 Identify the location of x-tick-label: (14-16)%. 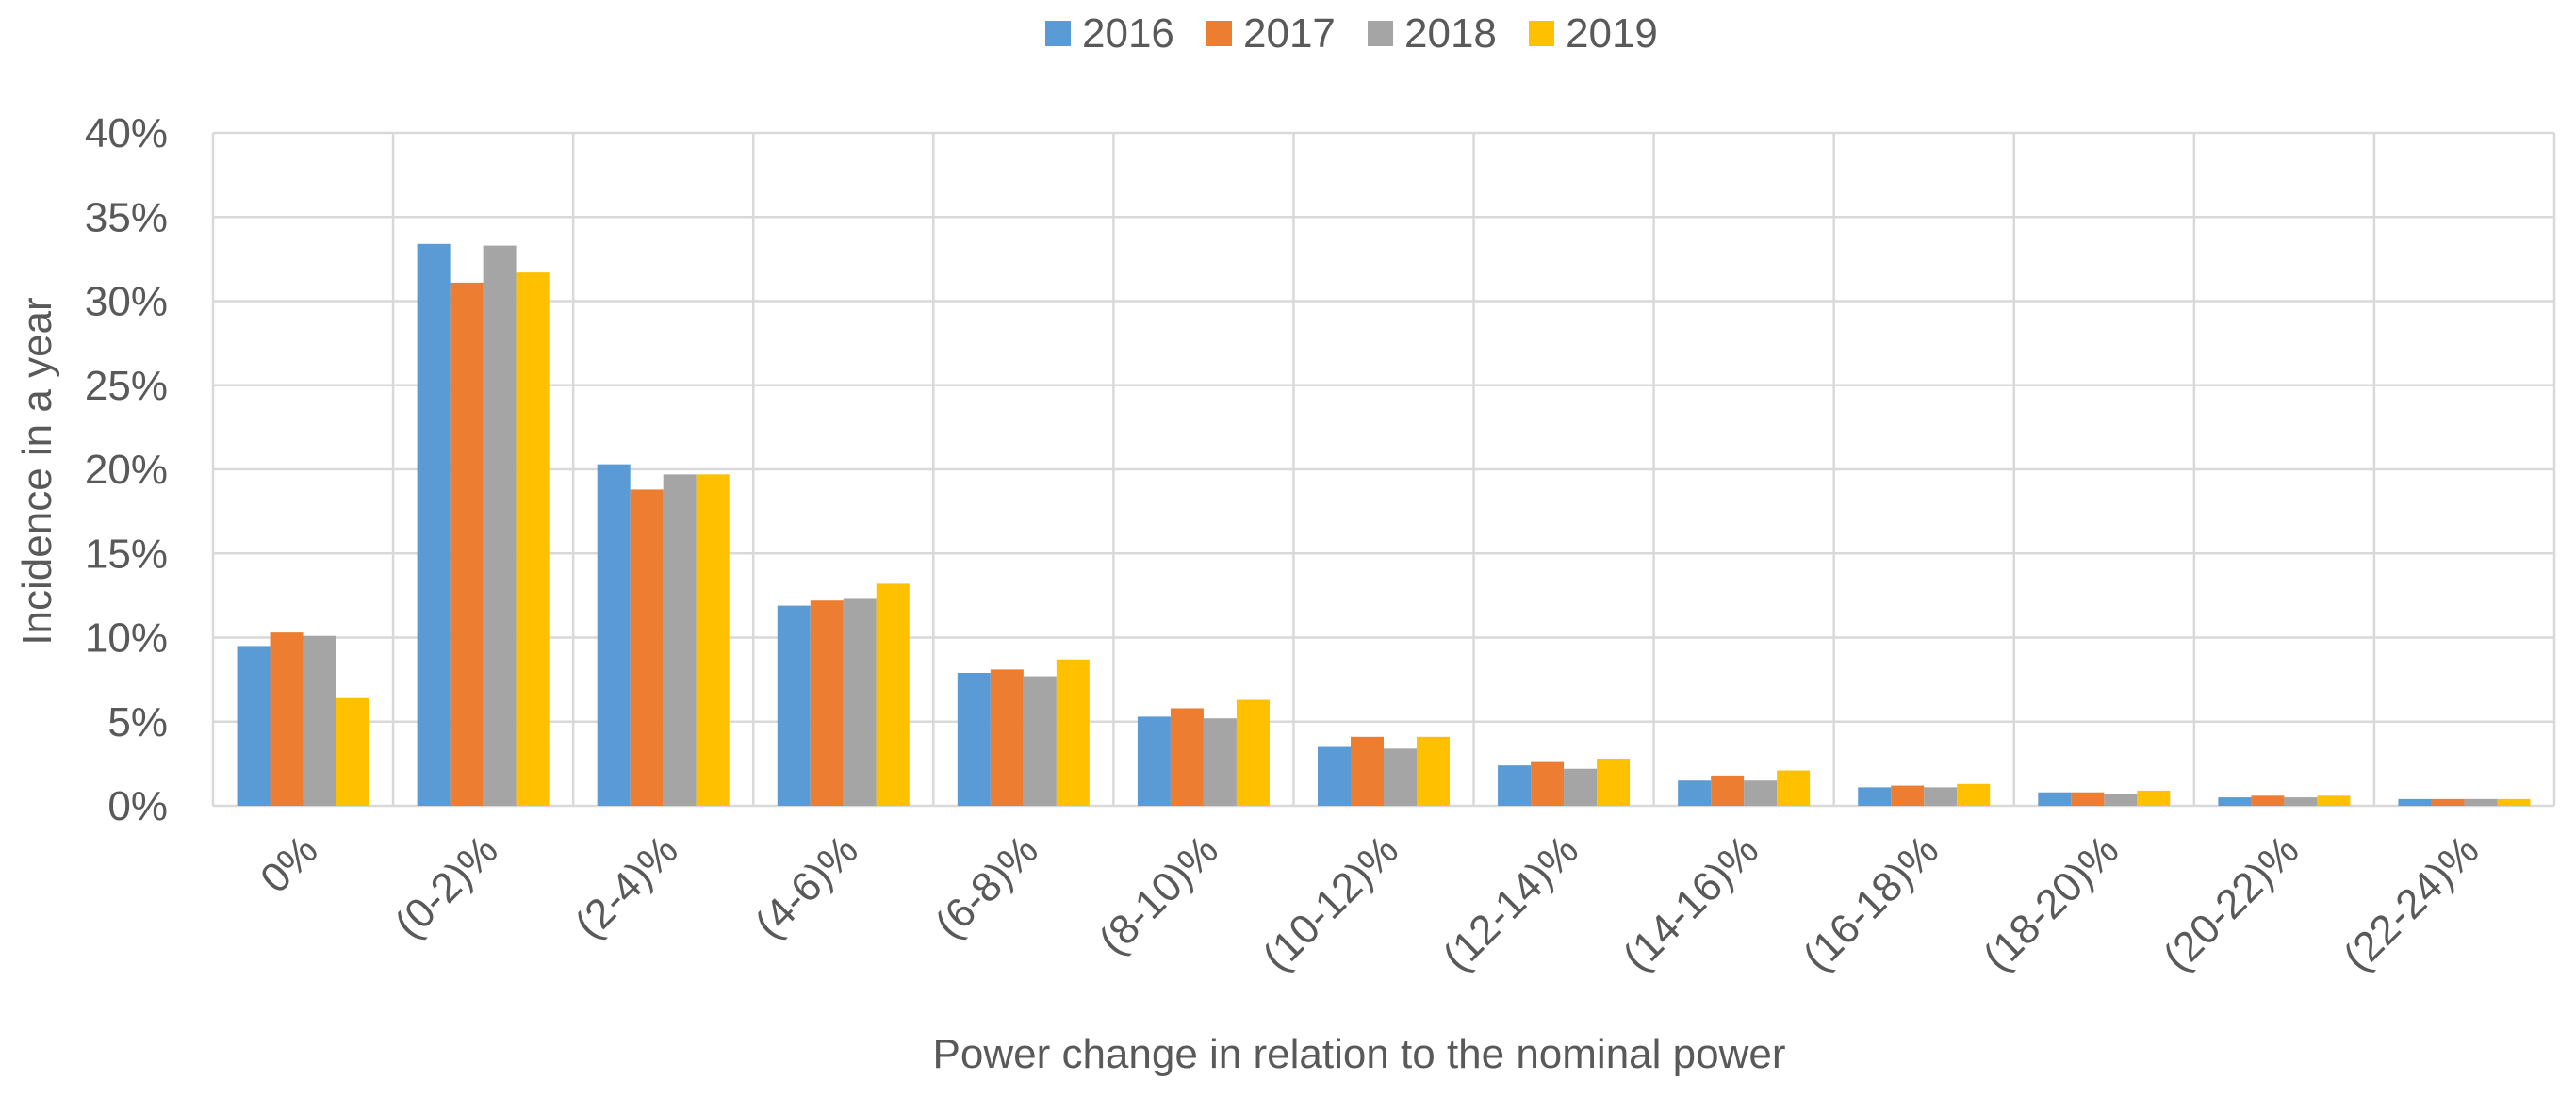
(1691, 904).